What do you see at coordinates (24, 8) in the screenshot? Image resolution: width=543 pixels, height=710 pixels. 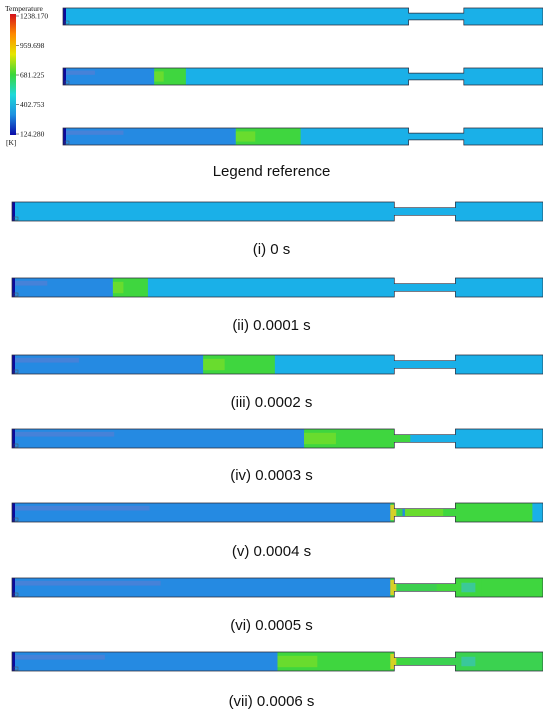 I see `legend-title: Temperature` at bounding box center [24, 8].